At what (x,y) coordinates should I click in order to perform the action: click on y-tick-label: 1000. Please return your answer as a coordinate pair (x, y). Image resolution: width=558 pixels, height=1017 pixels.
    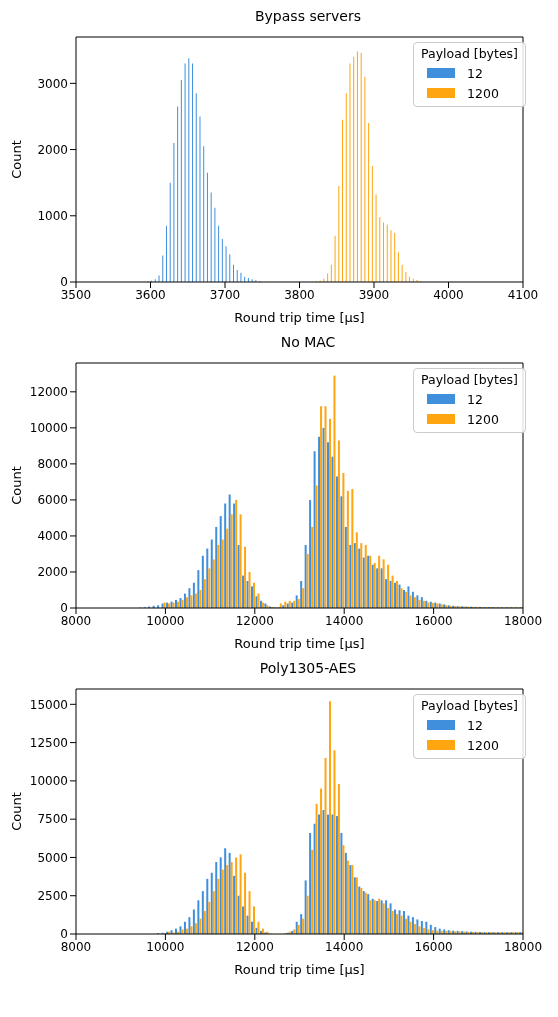
    Looking at the image, I should click on (52, 216).